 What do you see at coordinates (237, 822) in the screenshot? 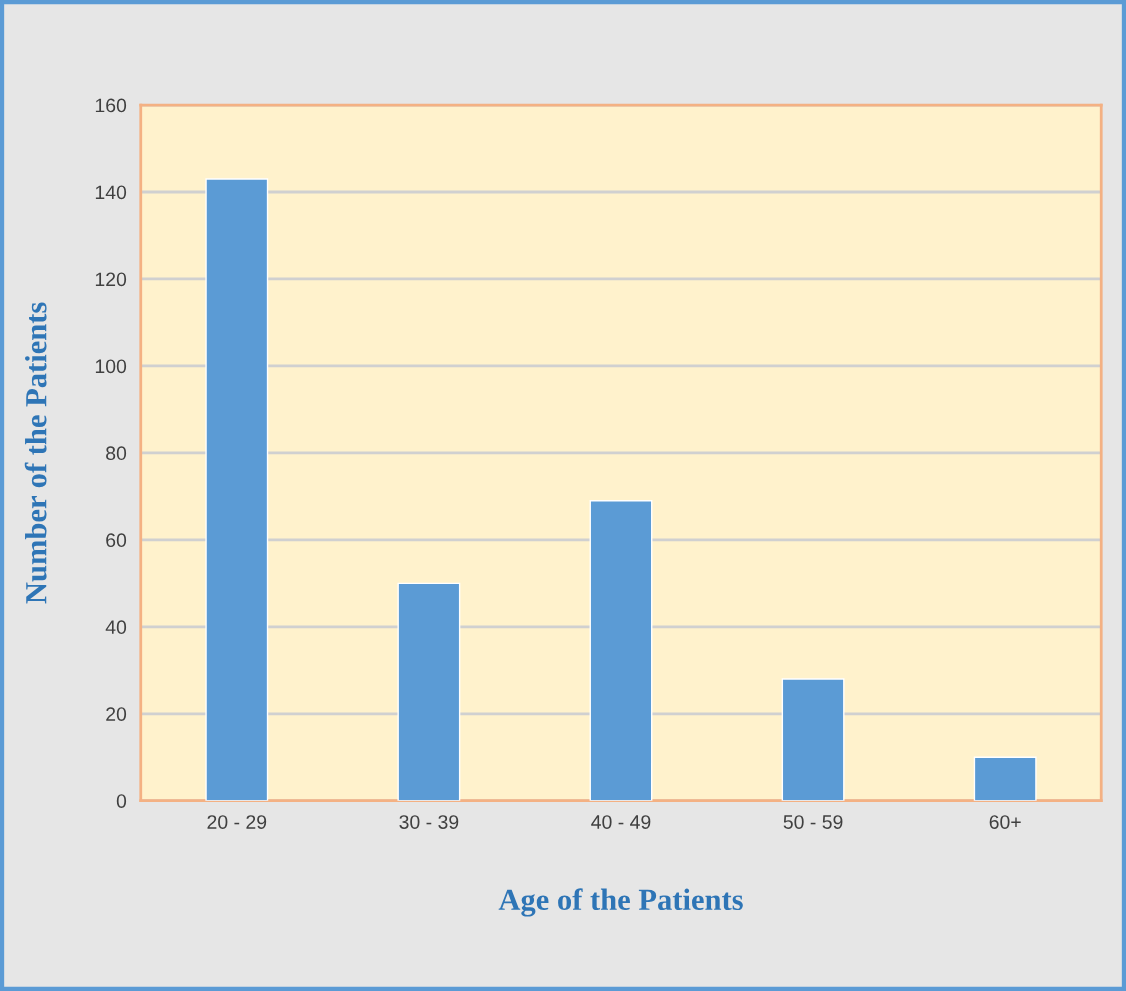
I see `x-tick-label: 20 - 29` at bounding box center [237, 822].